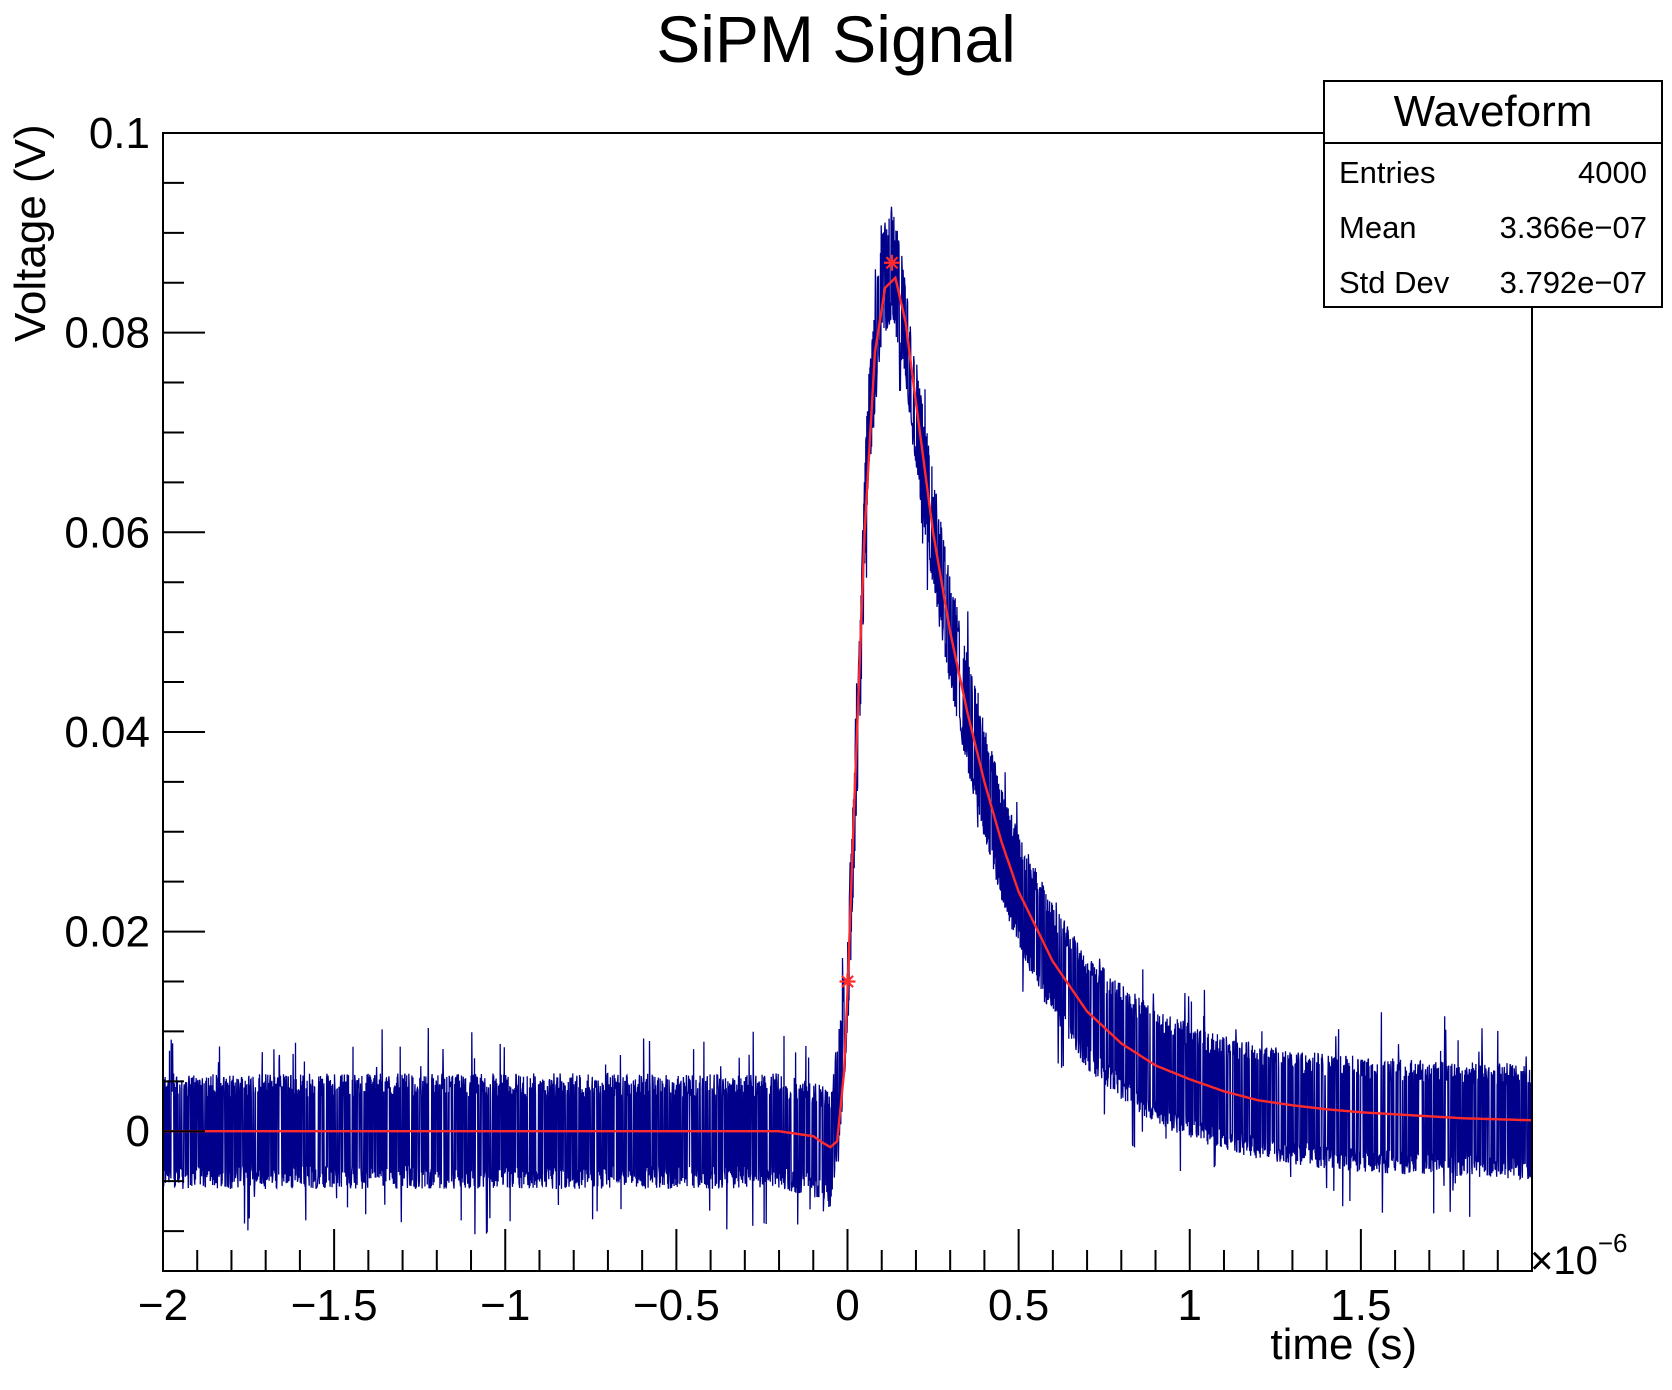  I want to click on y-tick-label: 0.02, so click(107, 932).